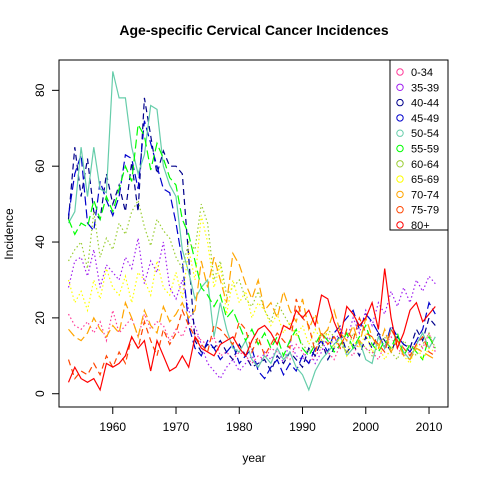 The image size is (480, 480). I want to click on legend-label: 35-39, so click(425, 88).